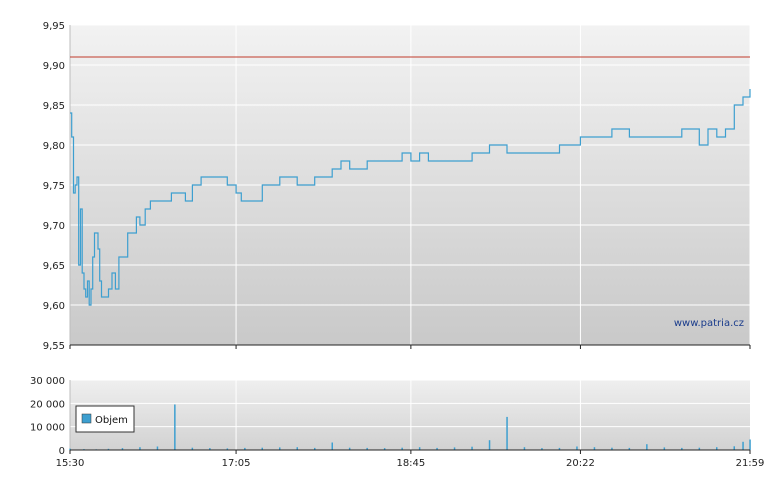 Image resolution: width=780 pixels, height=490 pixels. Describe the element at coordinates (54, 26) in the screenshot. I see `price-y-tick-label: 9,95` at that location.